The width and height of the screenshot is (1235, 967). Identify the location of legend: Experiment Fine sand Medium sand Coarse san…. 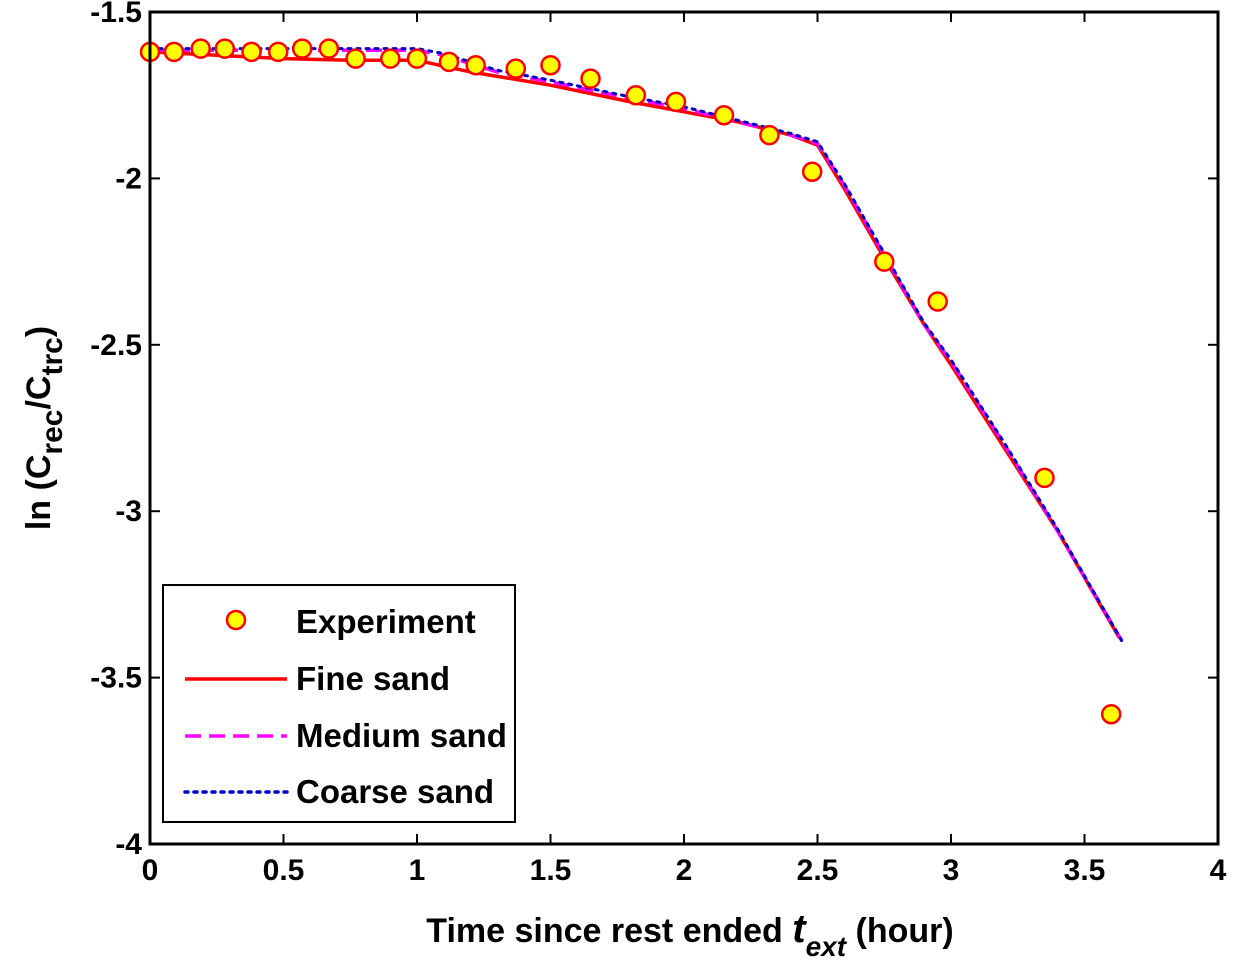
(339, 703).